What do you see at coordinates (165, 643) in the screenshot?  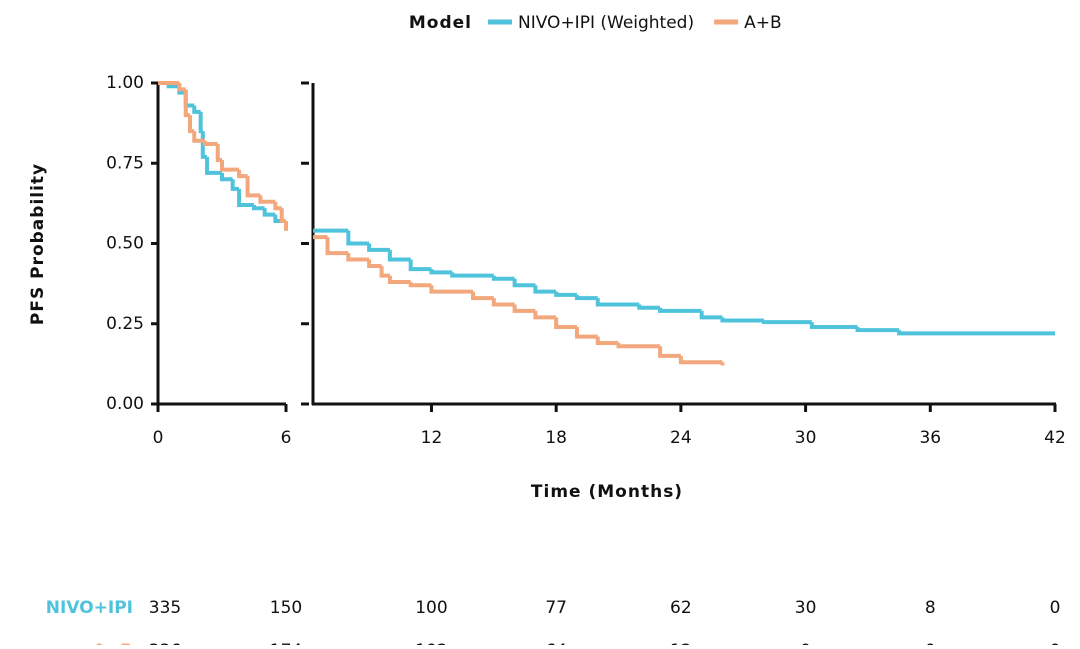 I see `risk-count: 336` at bounding box center [165, 643].